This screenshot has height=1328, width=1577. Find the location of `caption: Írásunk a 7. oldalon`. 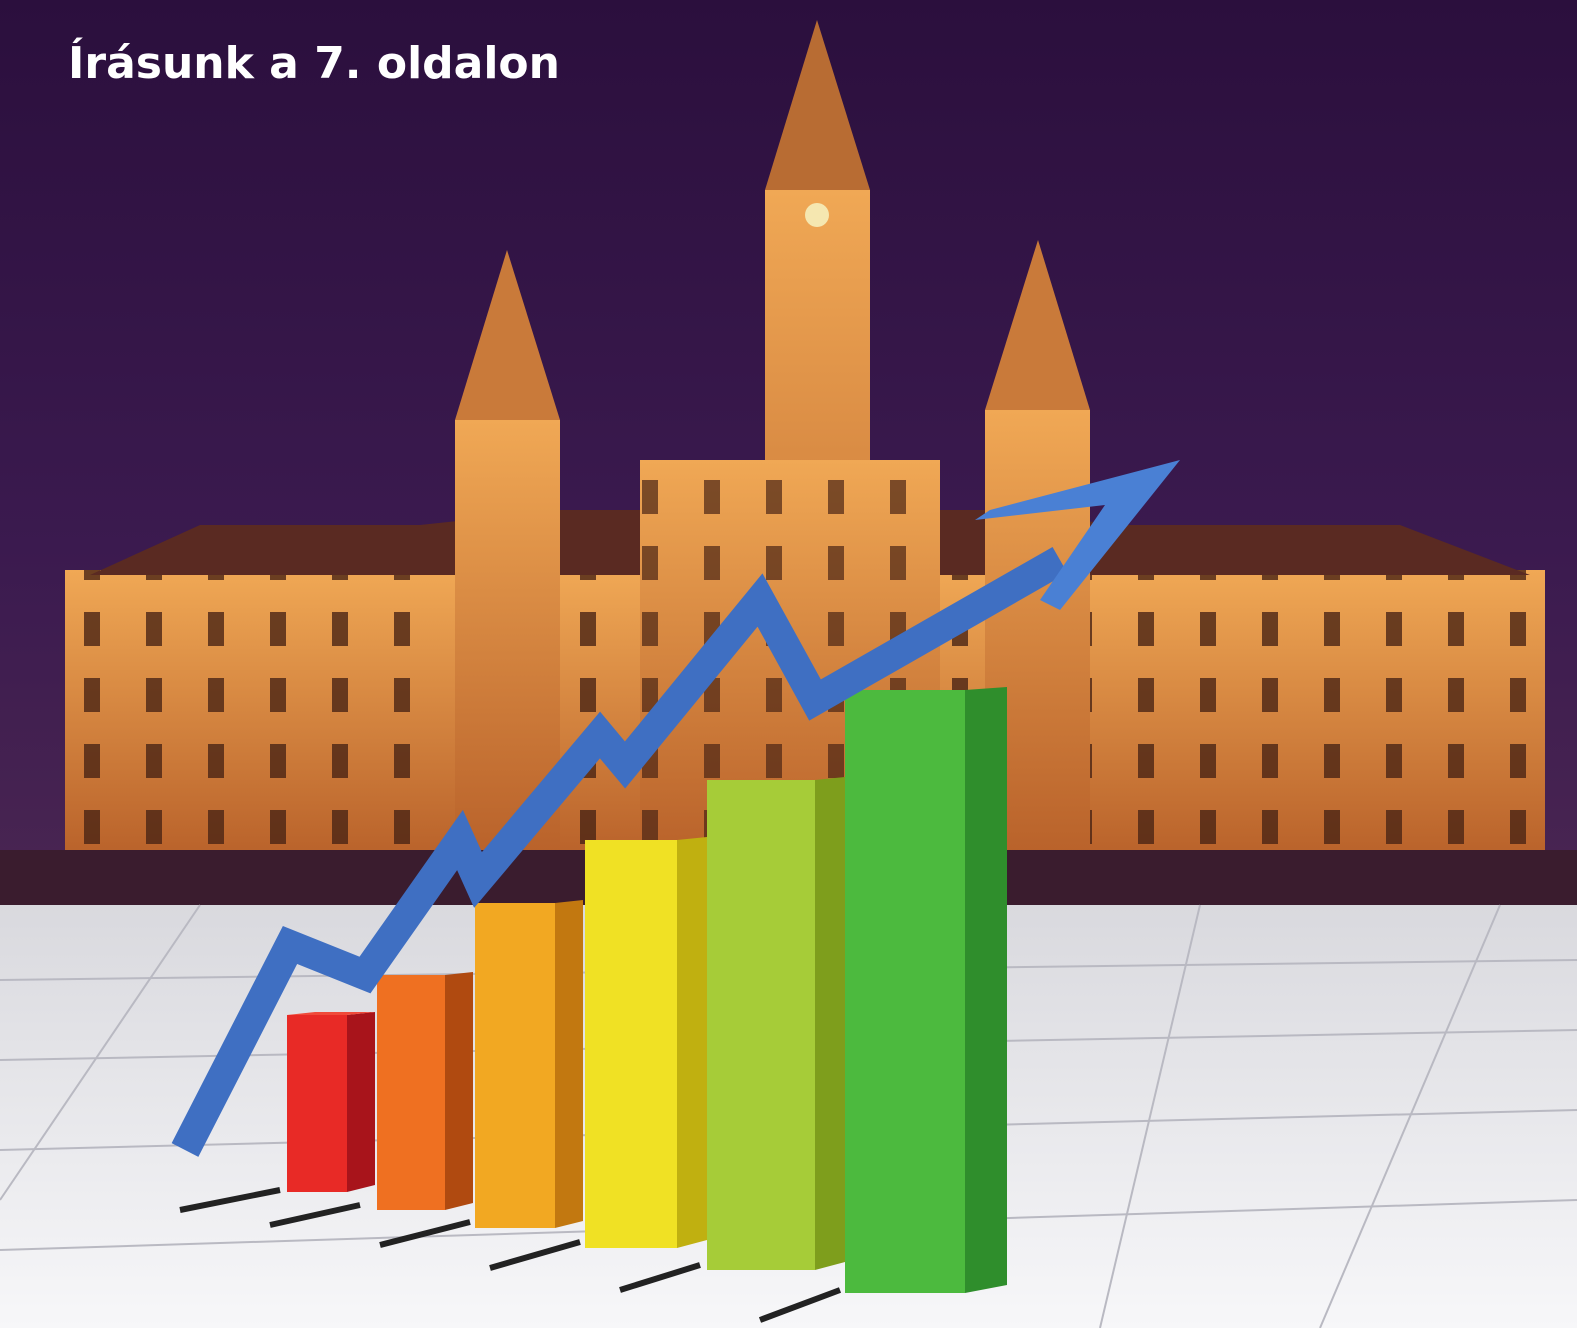

caption: Írásunk a 7. oldalon is located at coordinates (314, 62).